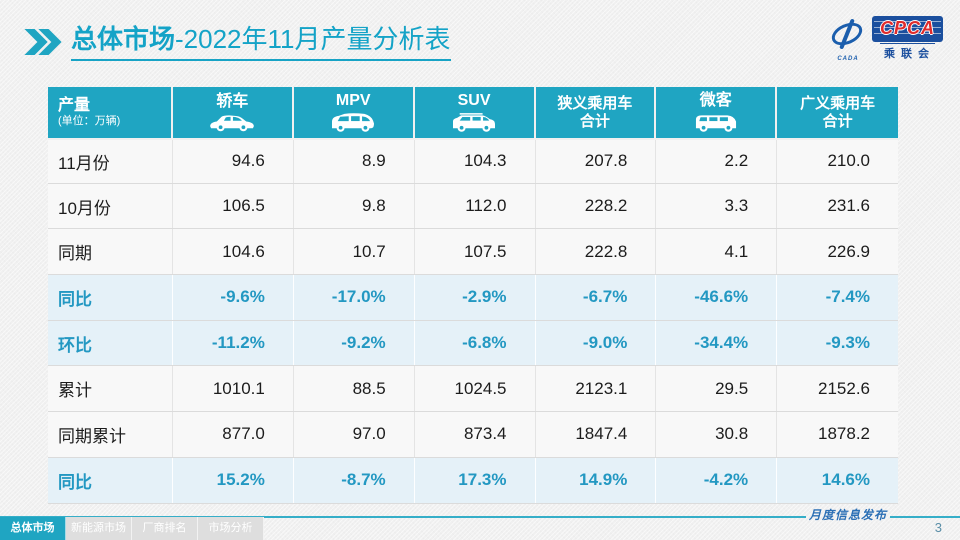  Describe the element at coordinates (596, 297) in the screenshot. I see `cell: -6.7%` at that location.